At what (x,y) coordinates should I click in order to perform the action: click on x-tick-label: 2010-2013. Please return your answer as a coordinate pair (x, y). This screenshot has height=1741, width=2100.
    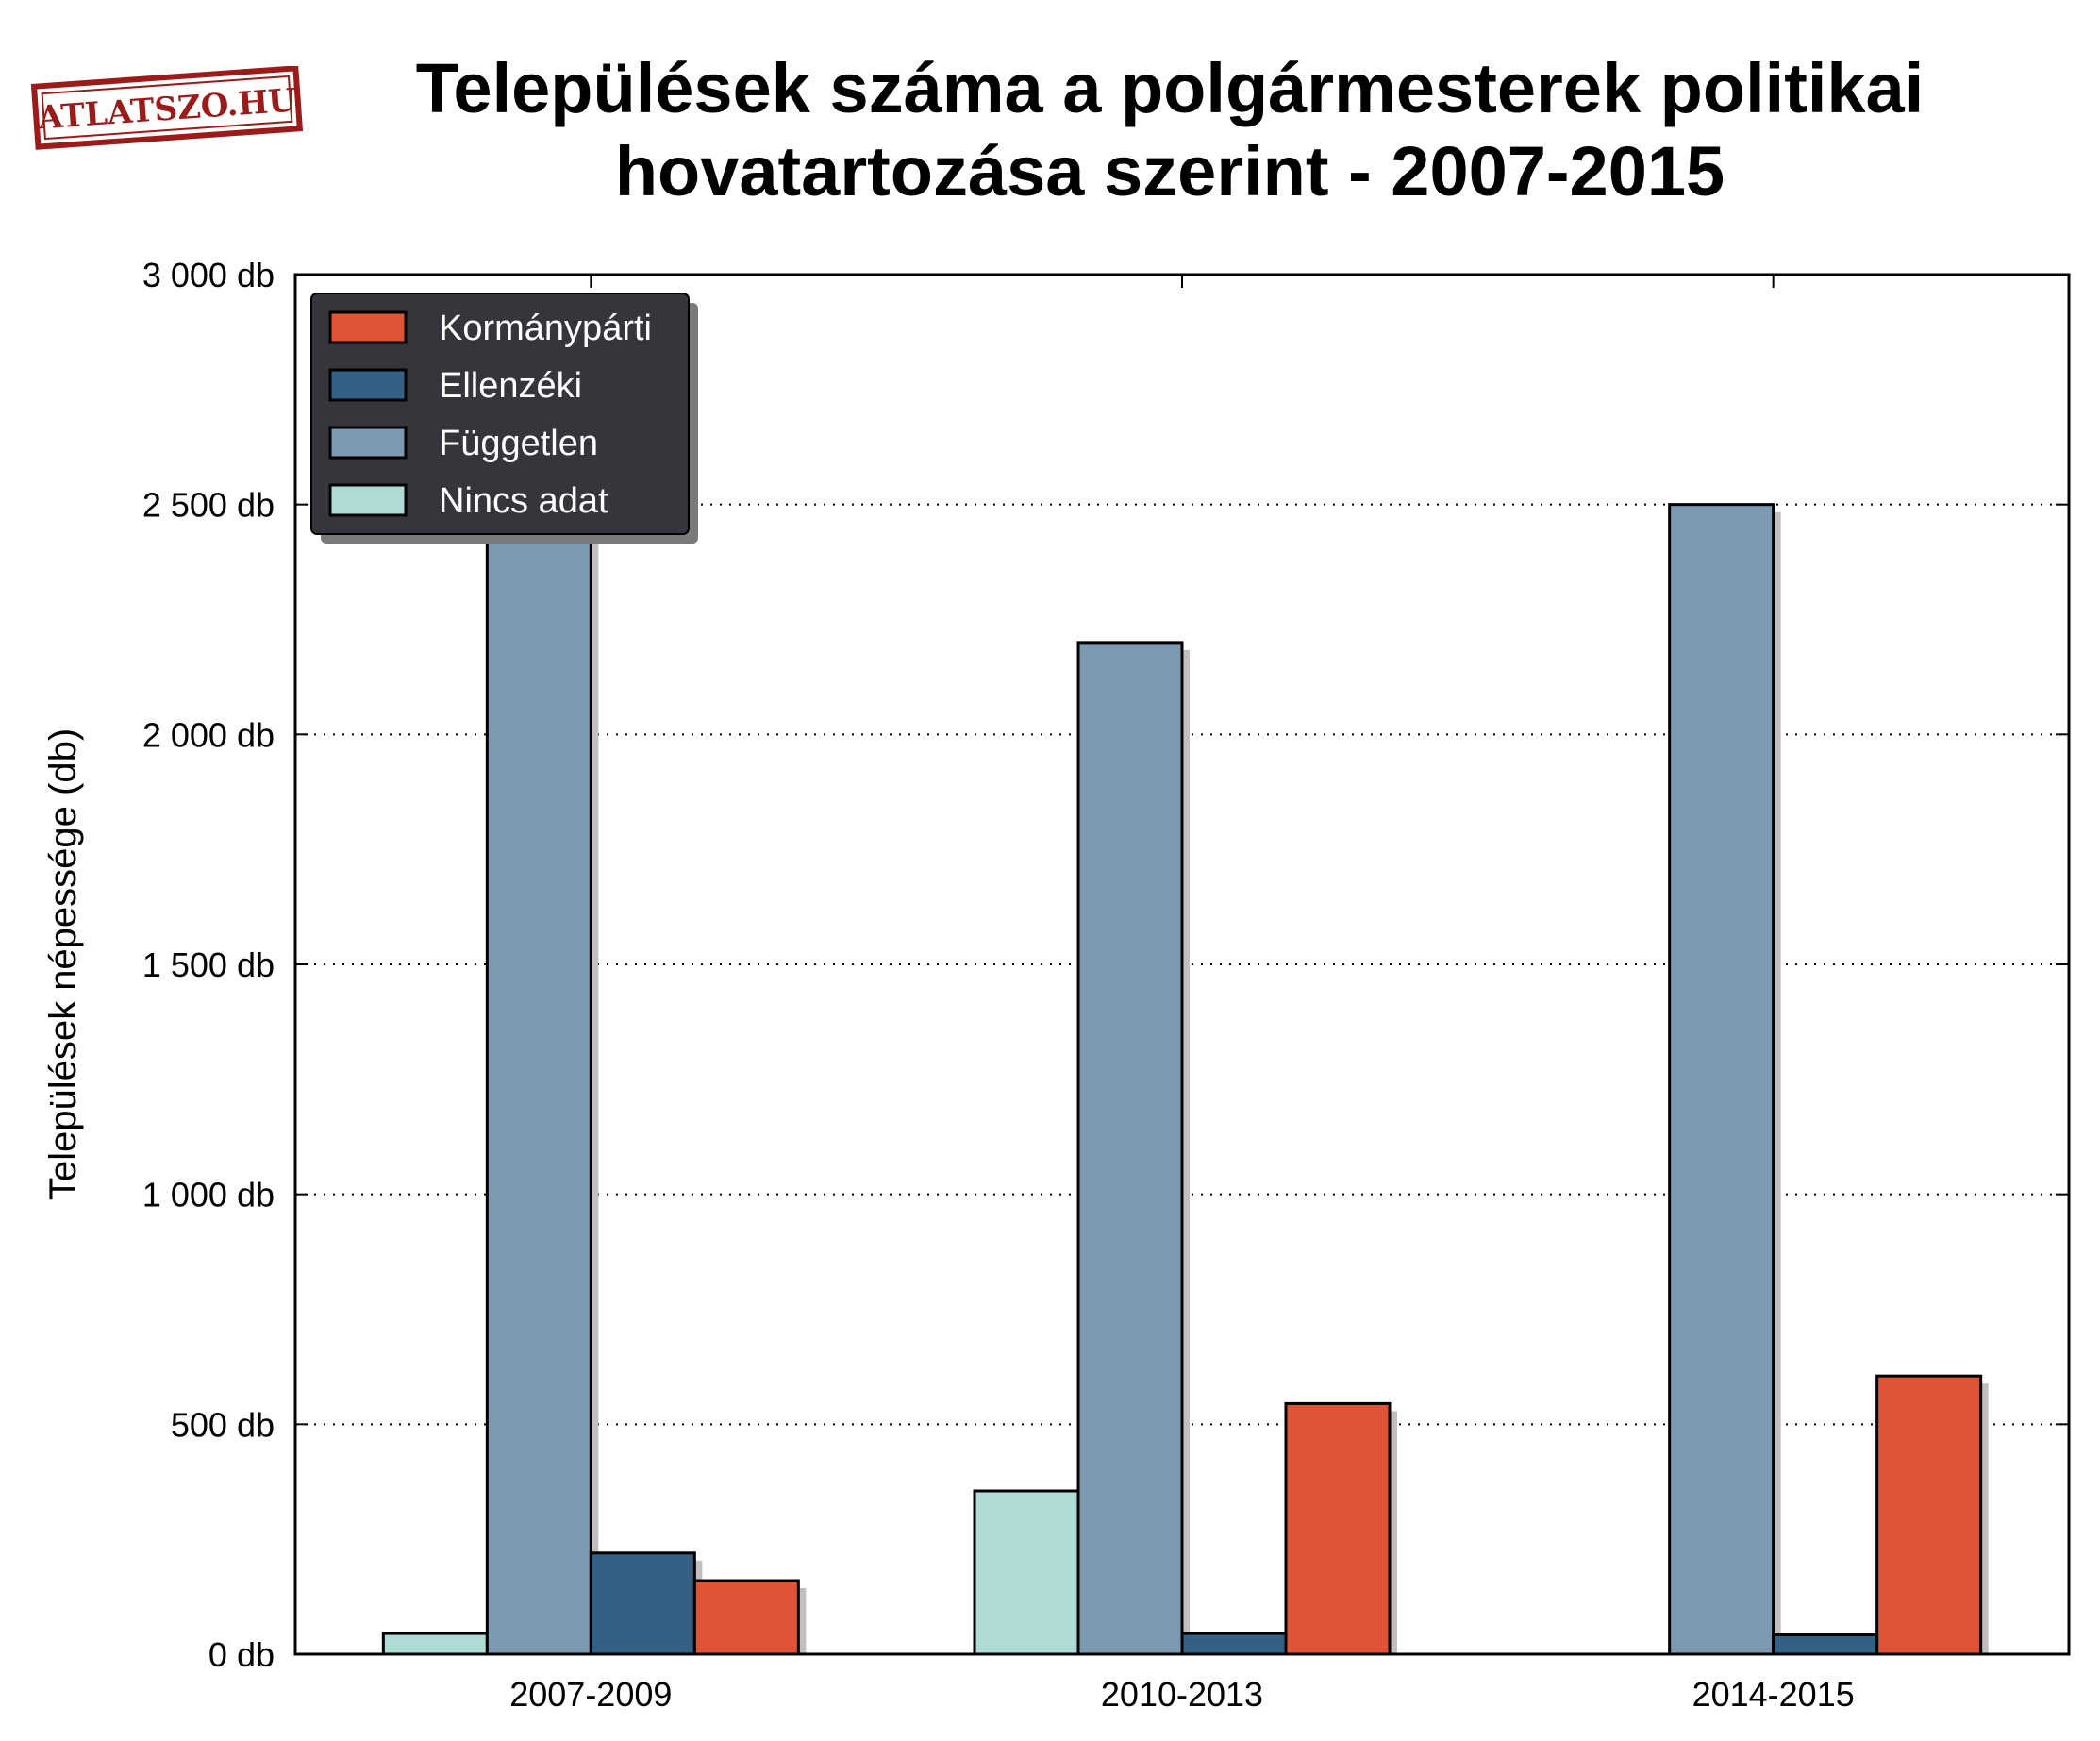
    Looking at the image, I should click on (1182, 1695).